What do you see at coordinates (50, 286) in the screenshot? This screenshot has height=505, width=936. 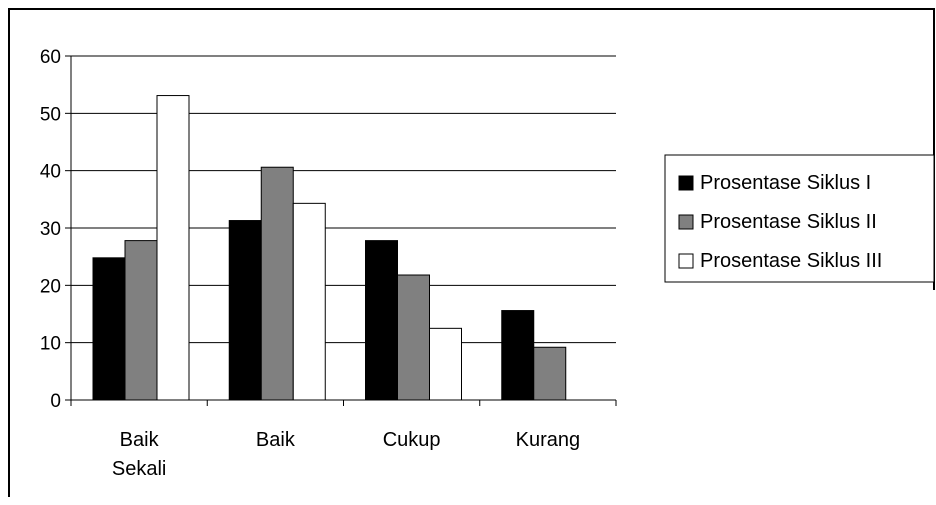 I see `y-tick-label: 20` at bounding box center [50, 286].